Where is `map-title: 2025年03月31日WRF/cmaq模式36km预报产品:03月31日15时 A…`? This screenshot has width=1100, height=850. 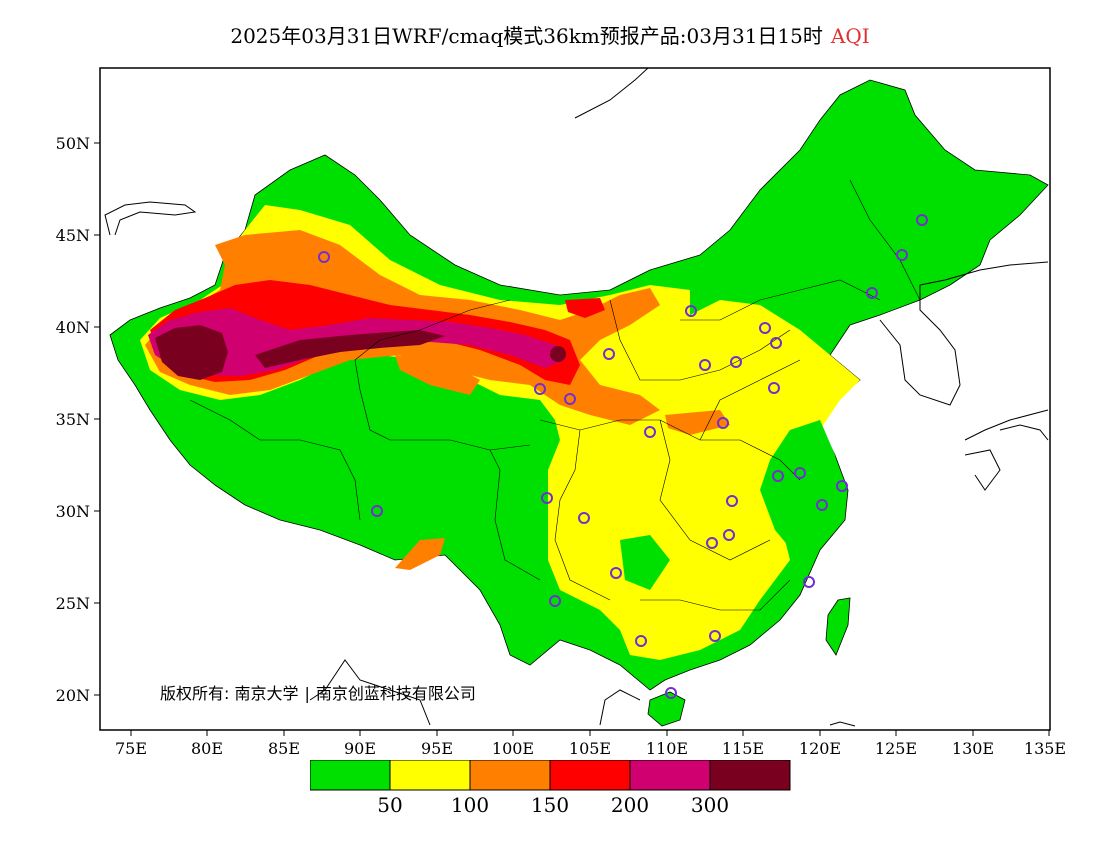
map-title: 2025年03月31日WRF/cmaq模式36km预报产品:03月31日15时 A… is located at coordinates (550, 34).